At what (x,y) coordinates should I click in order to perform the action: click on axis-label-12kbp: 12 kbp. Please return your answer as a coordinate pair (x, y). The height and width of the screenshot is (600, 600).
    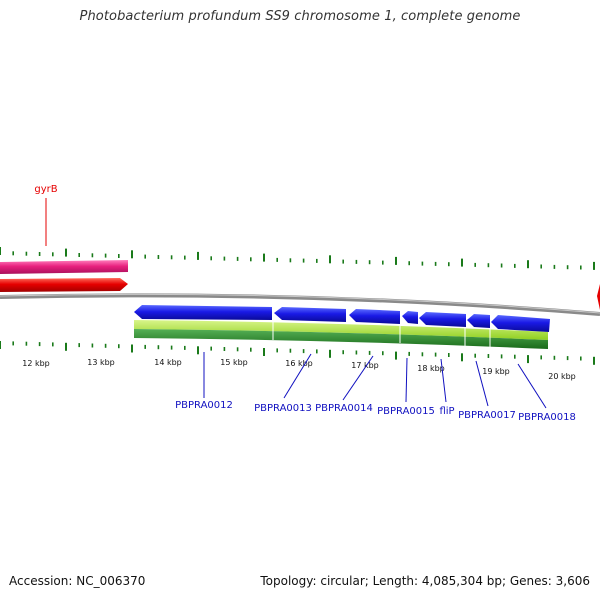
    Looking at the image, I should click on (36, 363).